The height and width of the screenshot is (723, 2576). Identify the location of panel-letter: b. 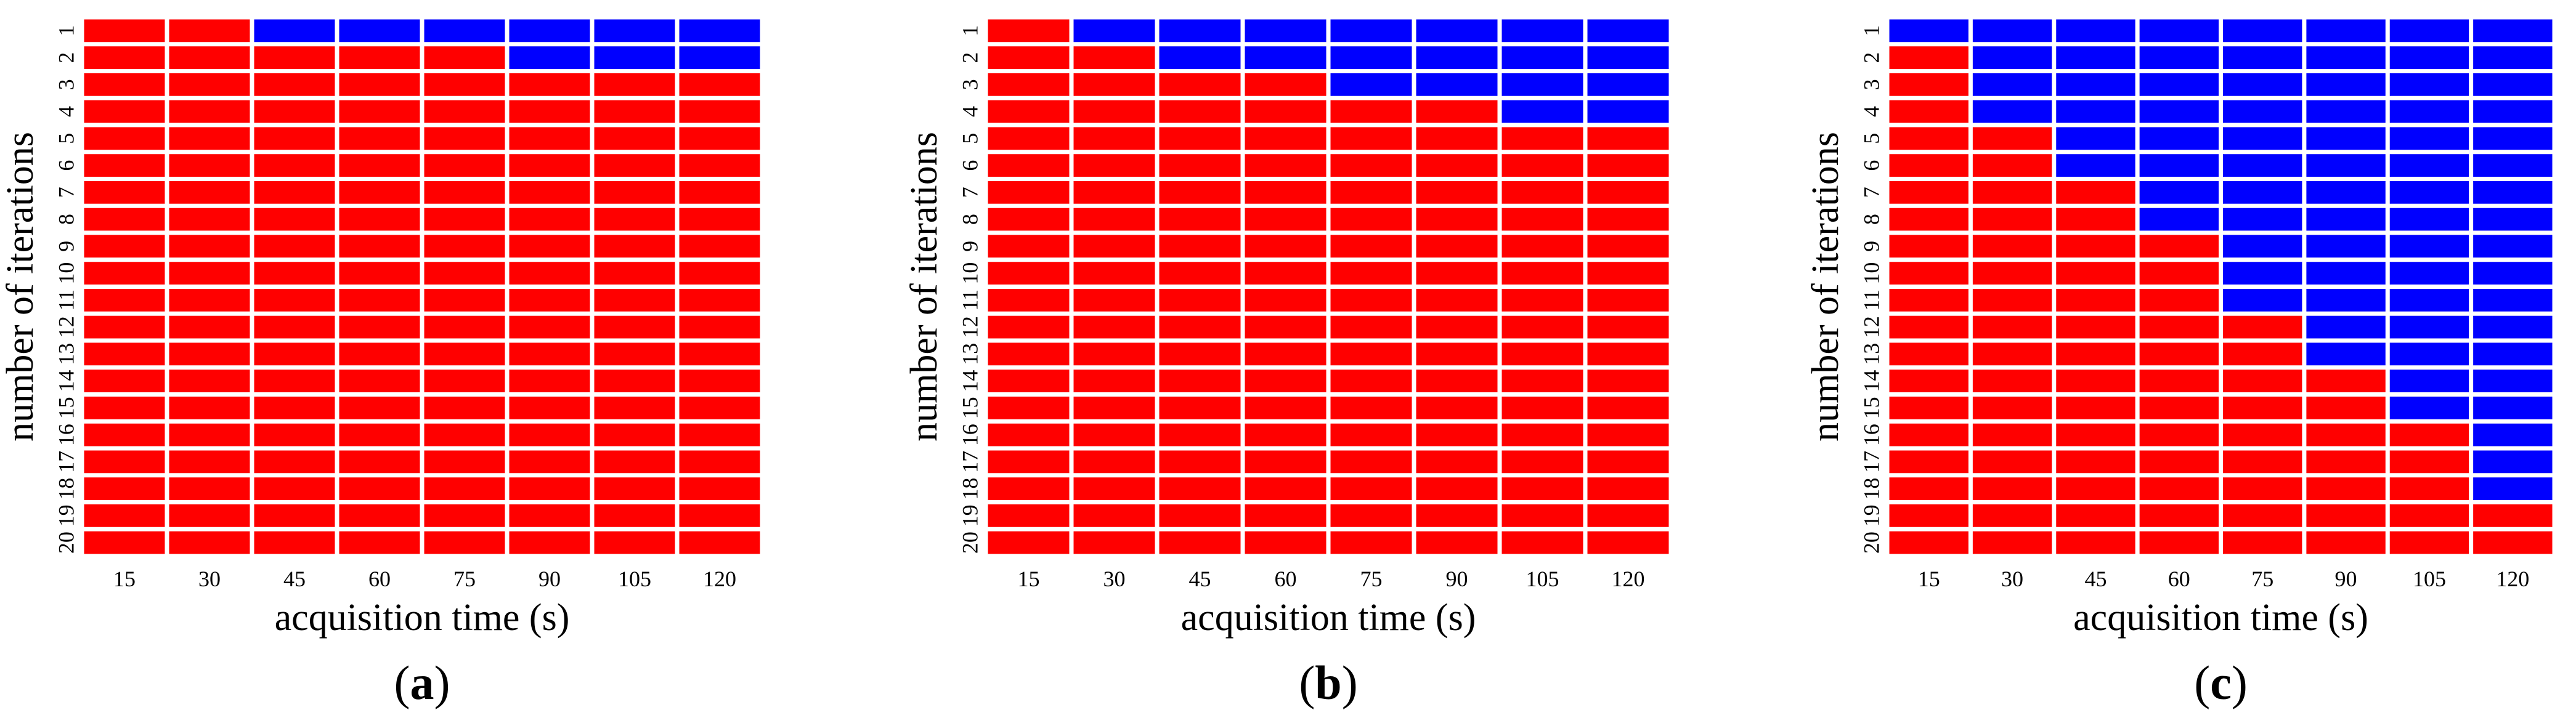
(1328, 682).